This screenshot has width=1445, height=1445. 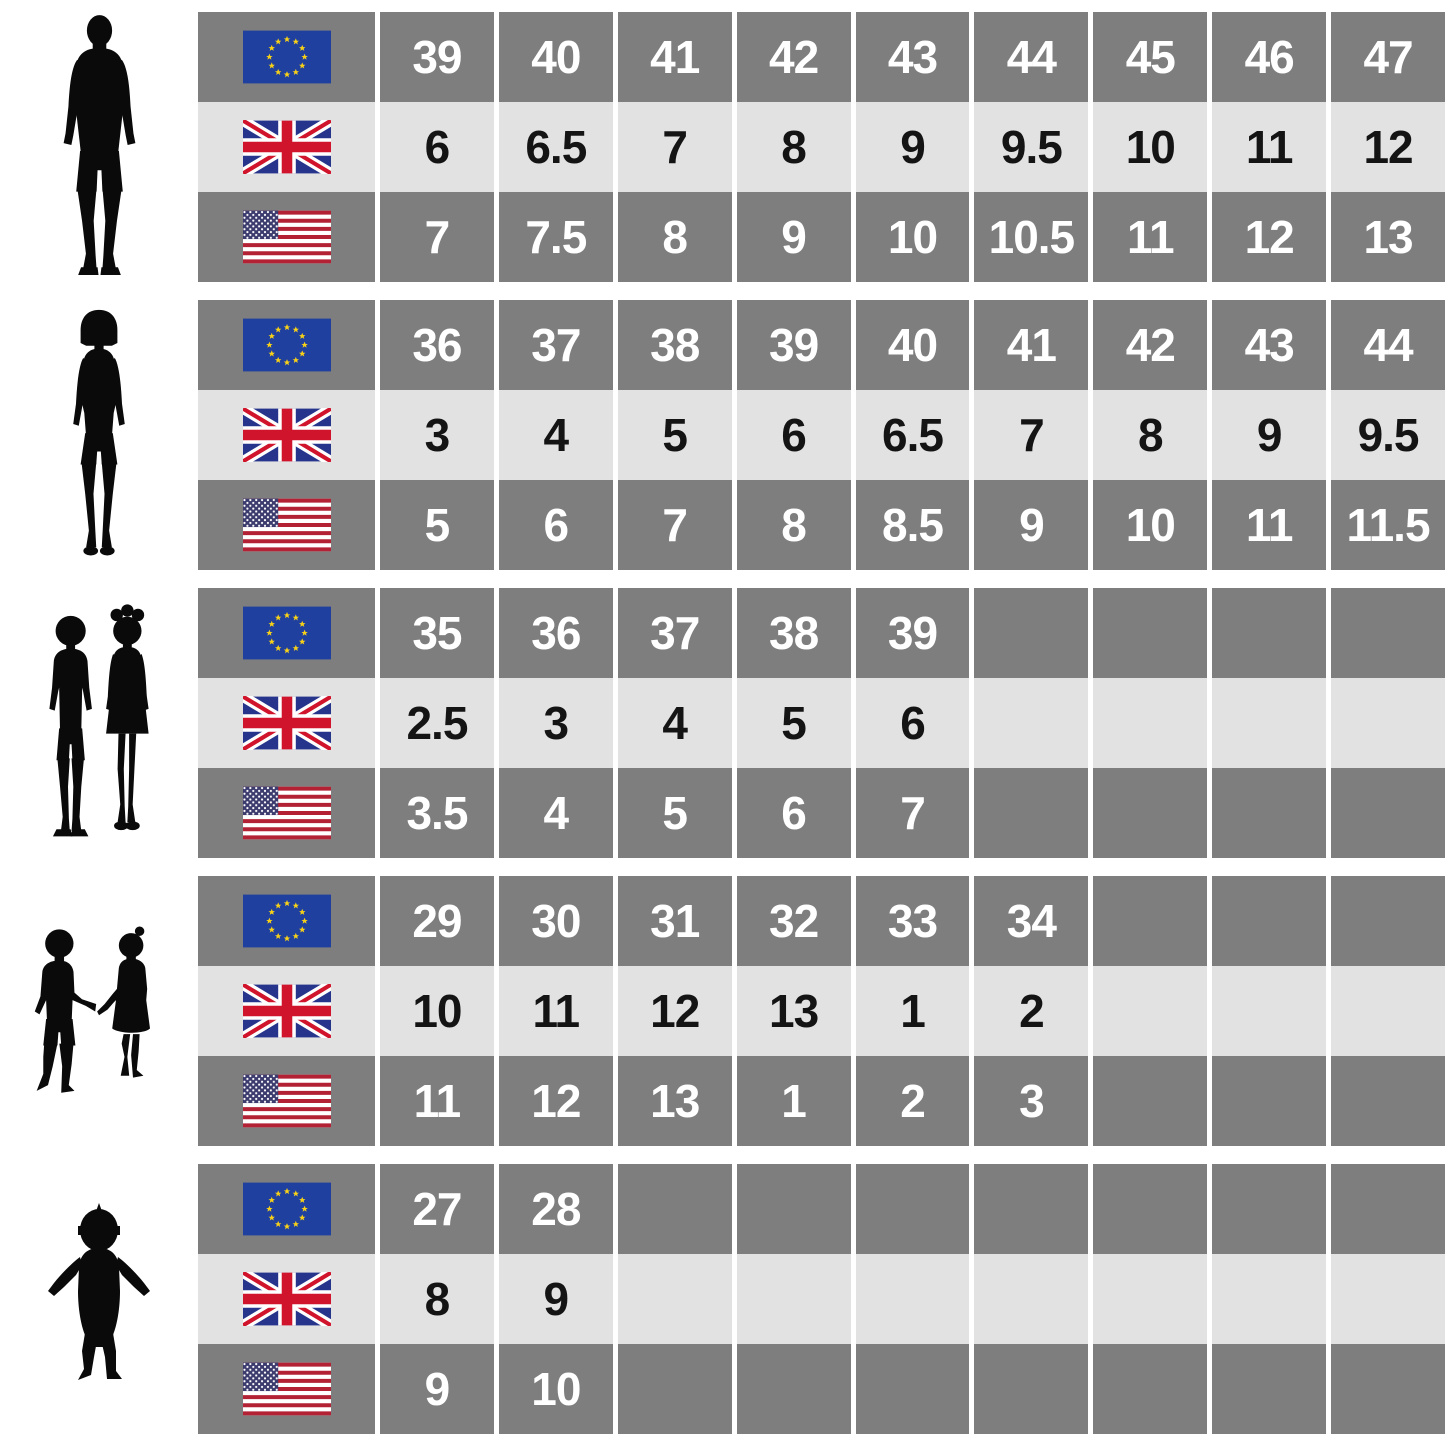 What do you see at coordinates (555, 1209) in the screenshot?
I see `size-cell-toddler-eu: 28` at bounding box center [555, 1209].